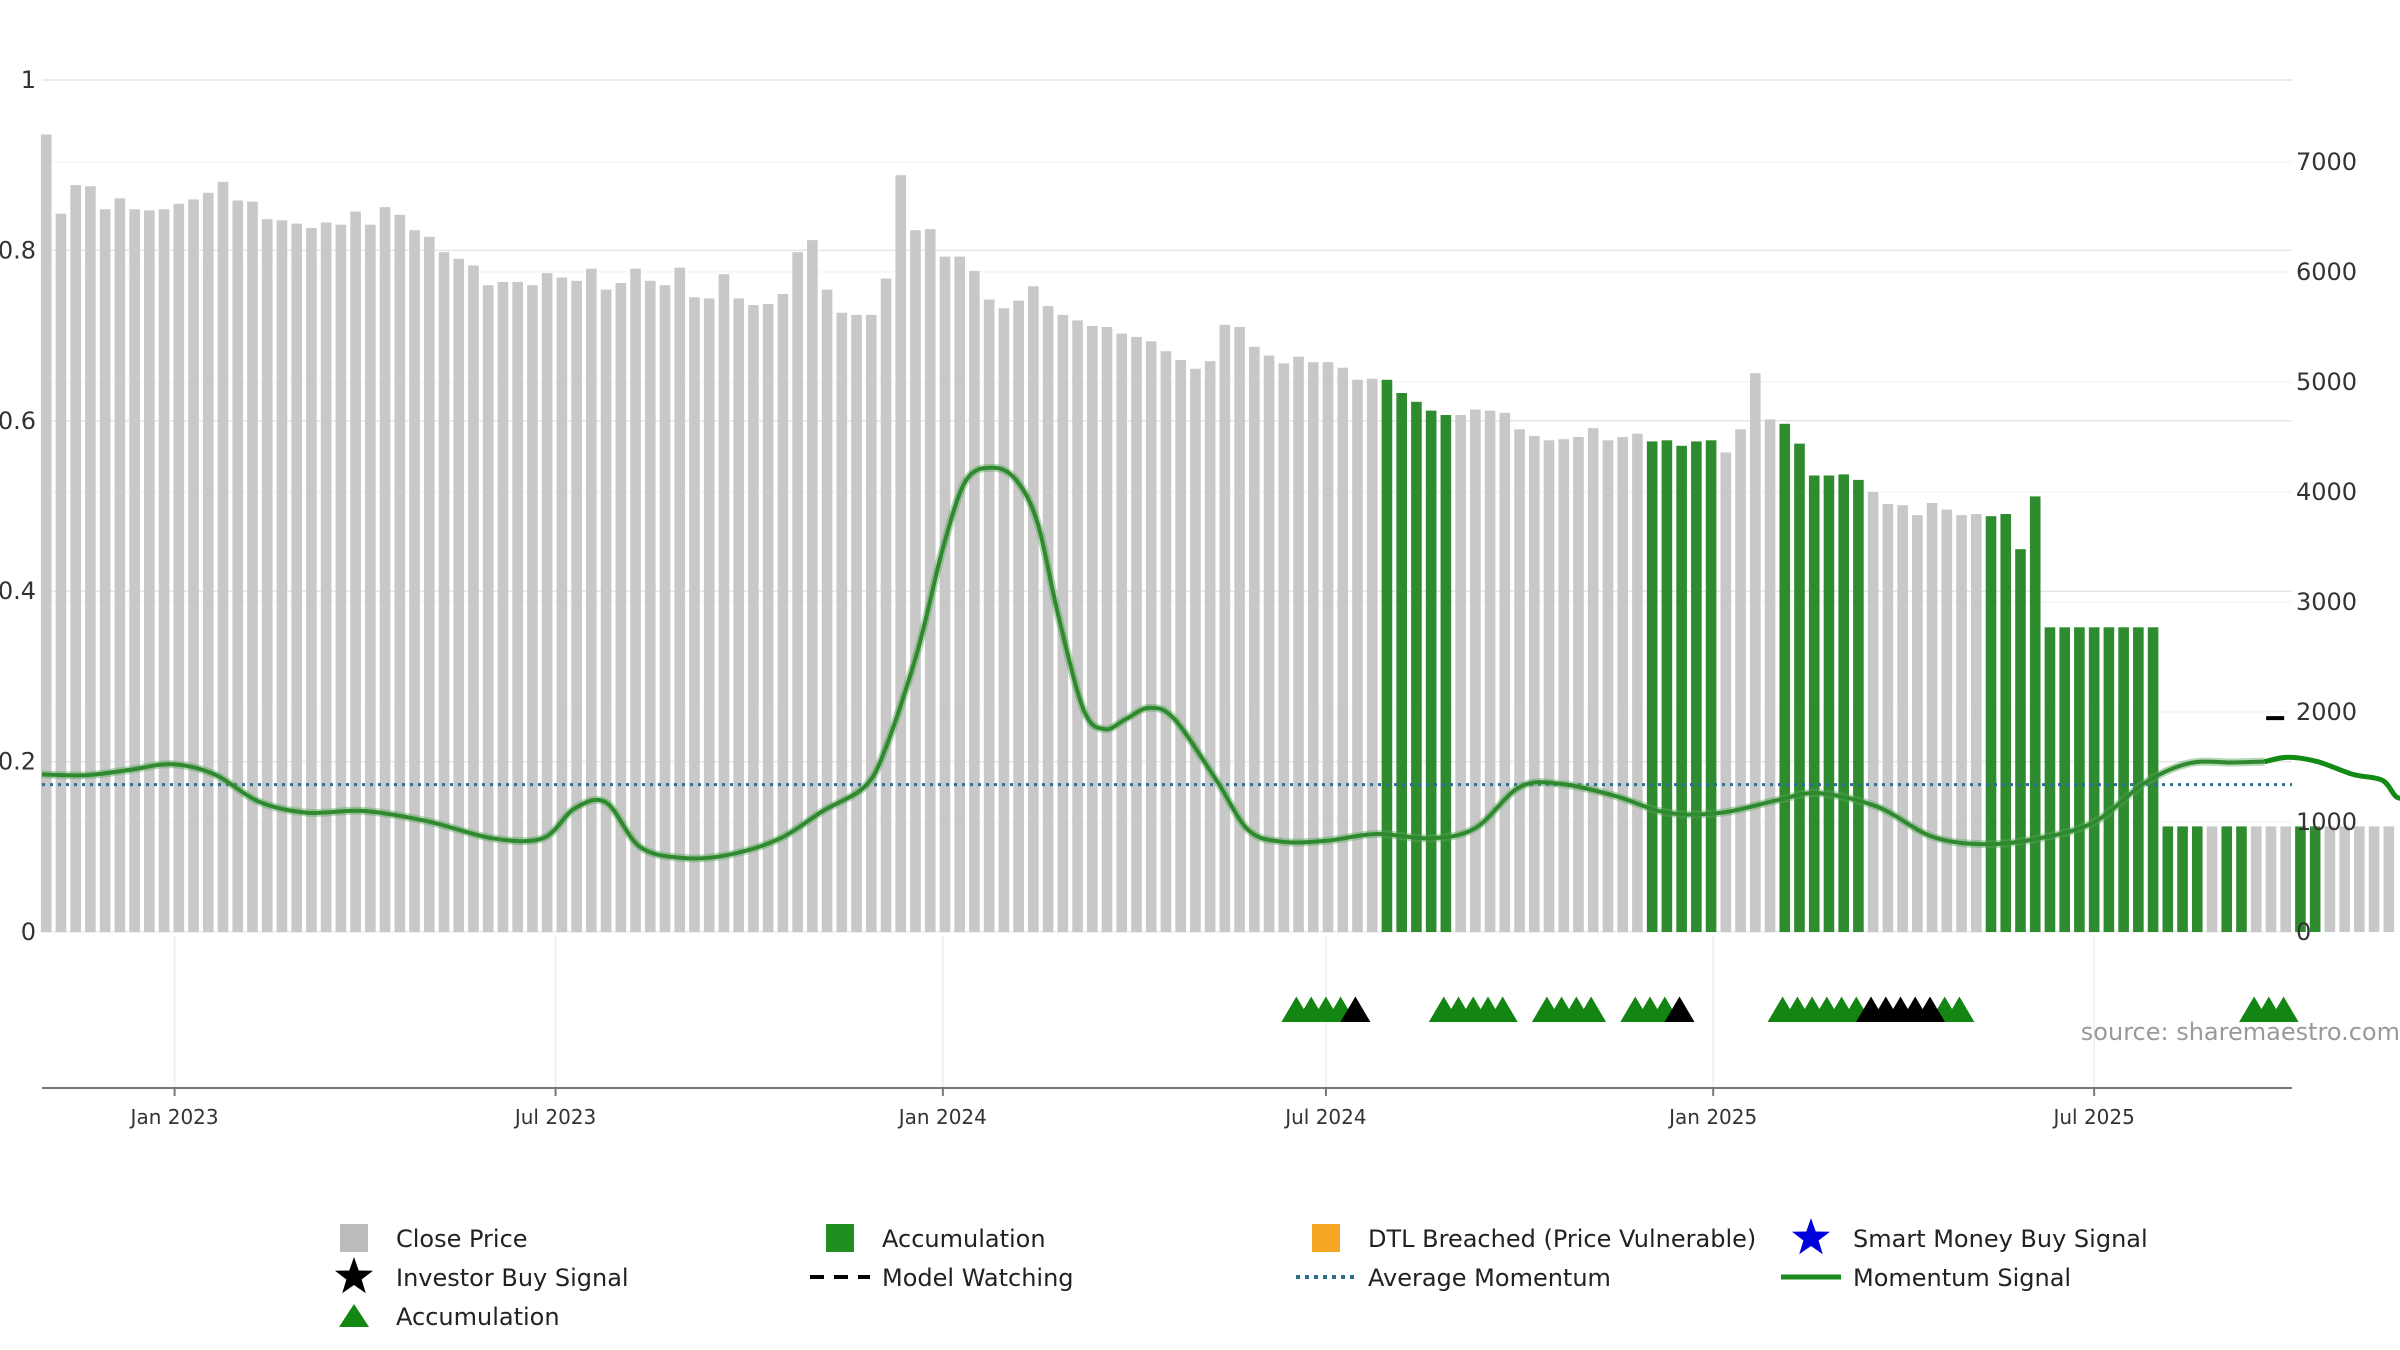 The width and height of the screenshot is (2400, 1350). What do you see at coordinates (1959, 1009) in the screenshot?
I see `accumulation-marker` at bounding box center [1959, 1009].